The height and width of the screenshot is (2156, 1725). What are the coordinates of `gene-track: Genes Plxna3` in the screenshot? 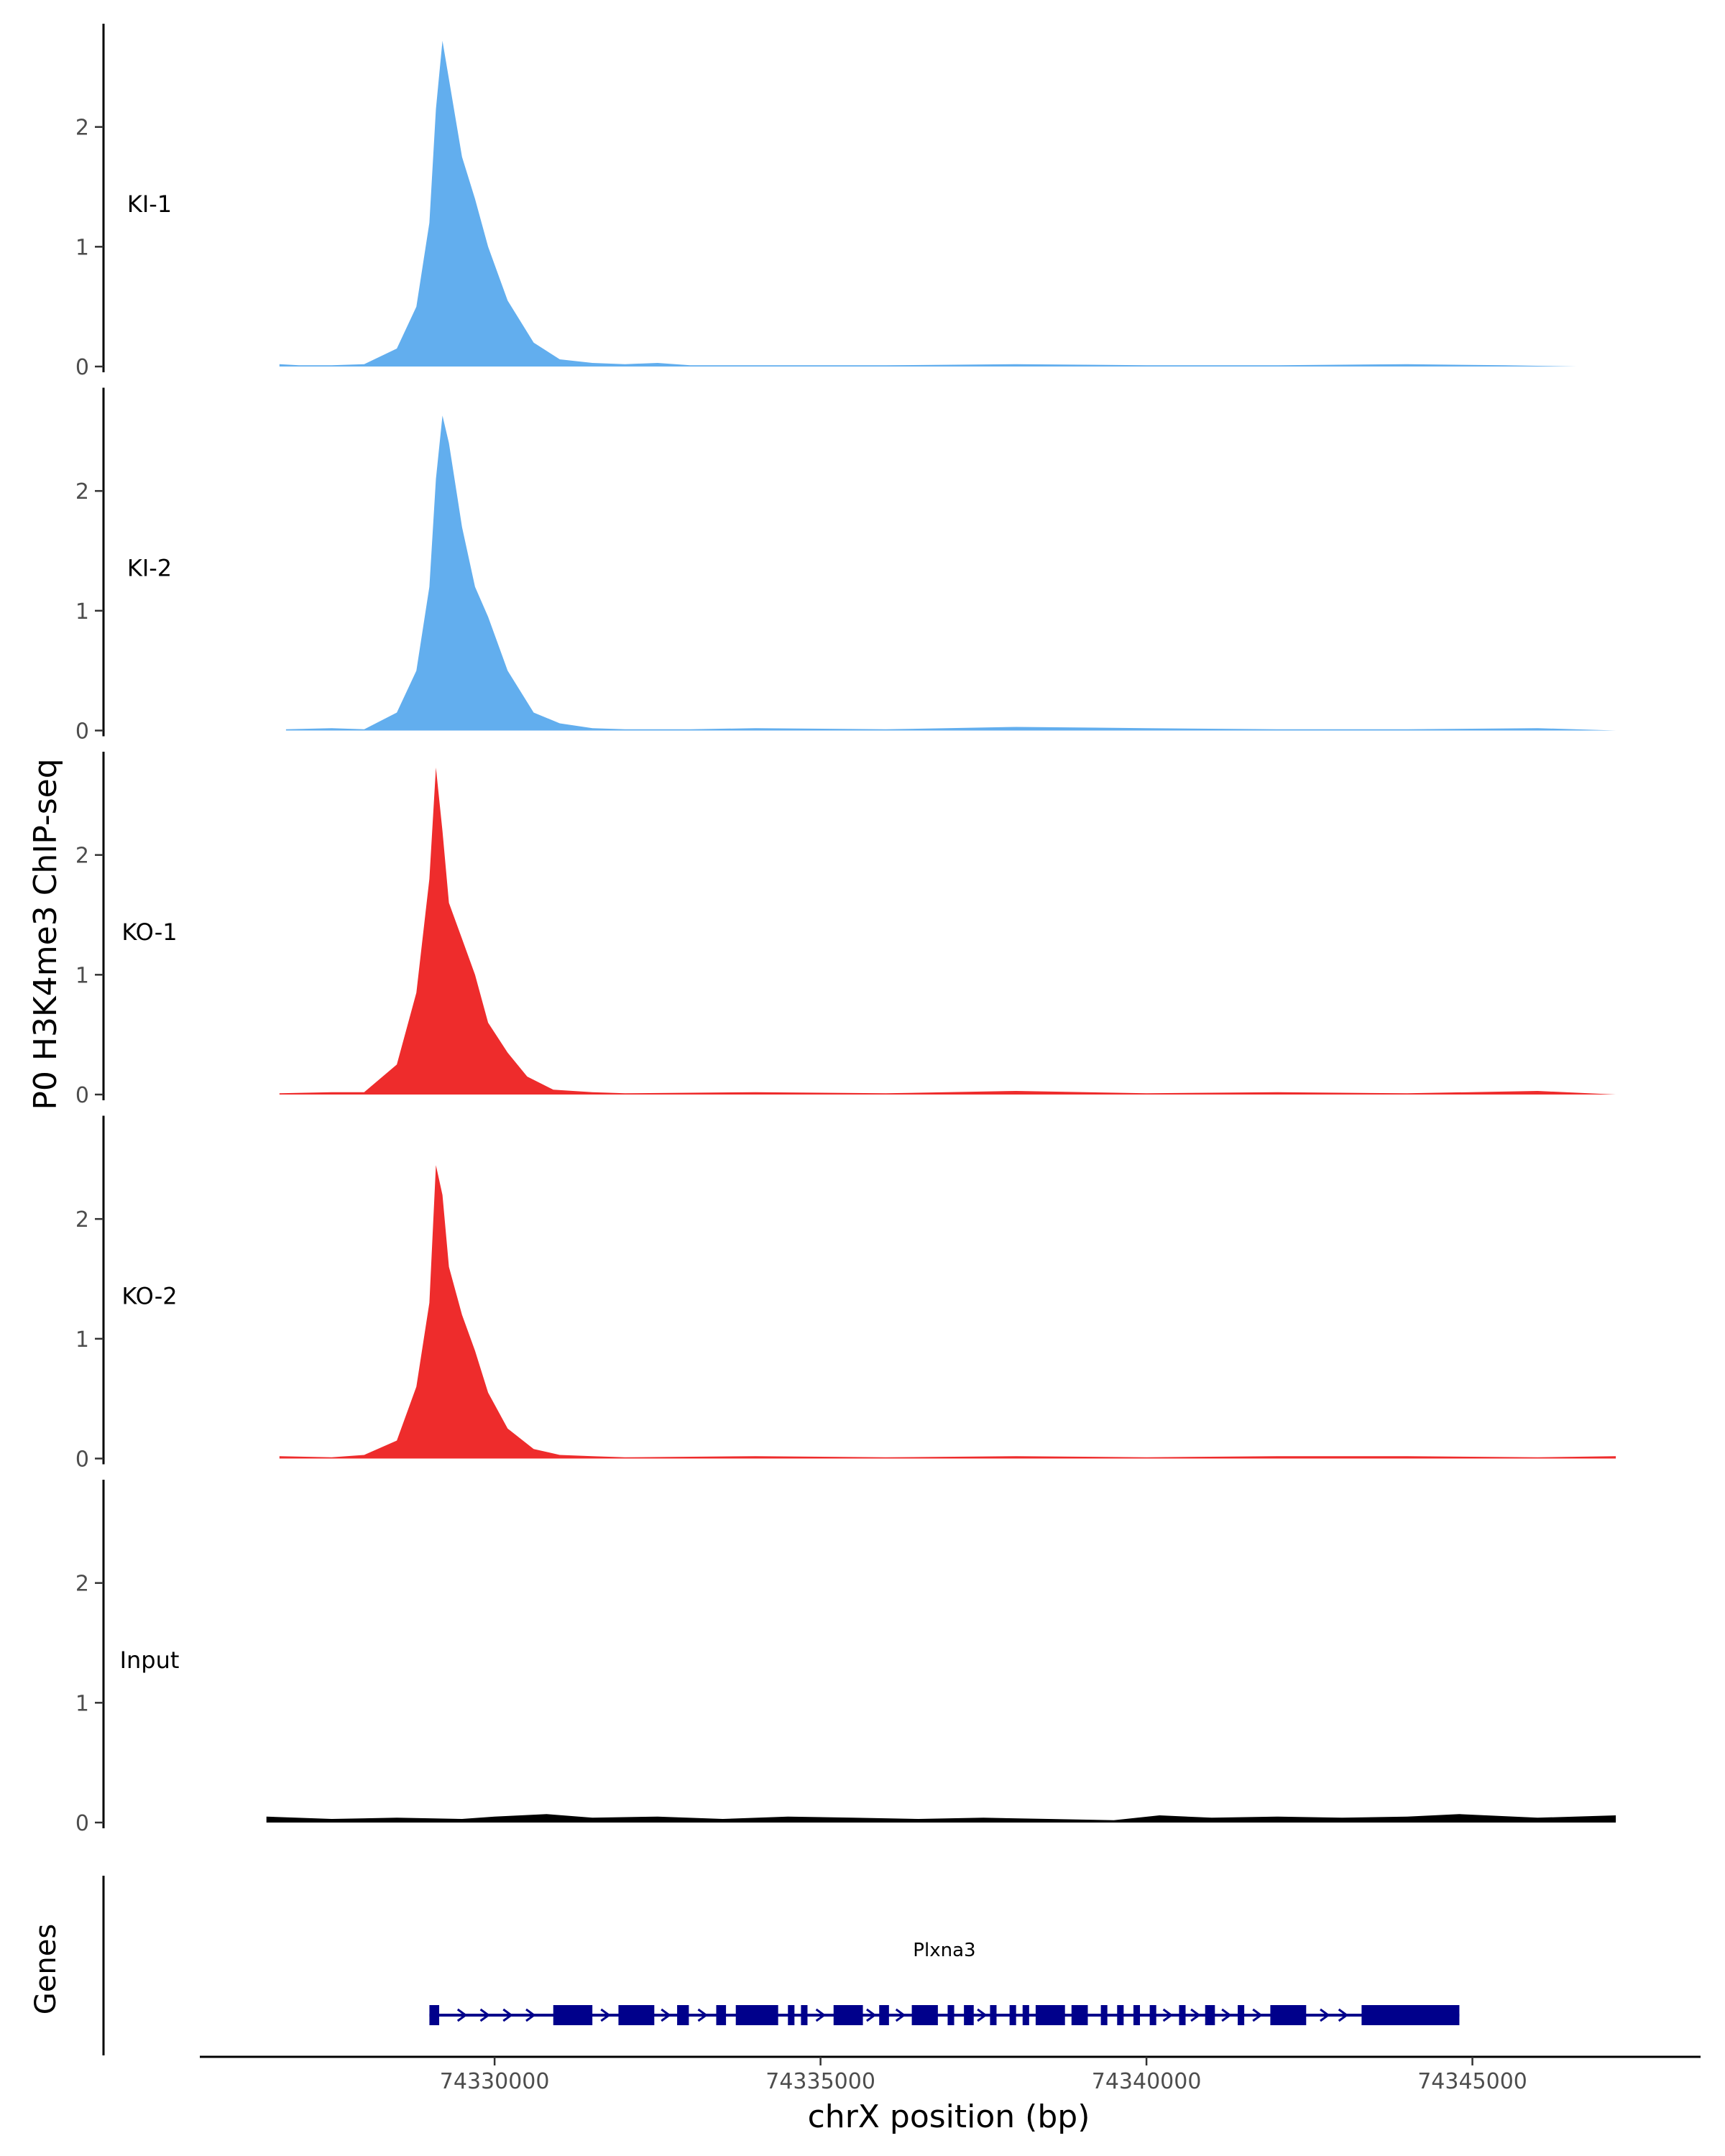 It's located at (744, 1965).